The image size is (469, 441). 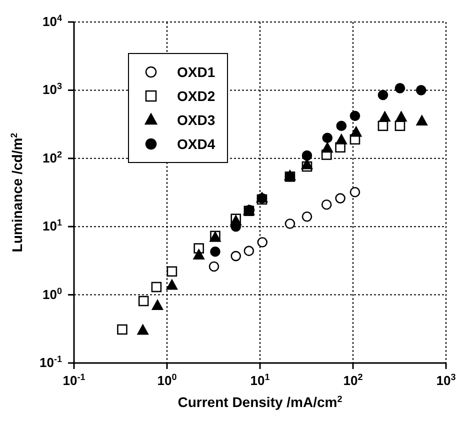 I want to click on legend-label: OXD3, so click(x=196, y=120).